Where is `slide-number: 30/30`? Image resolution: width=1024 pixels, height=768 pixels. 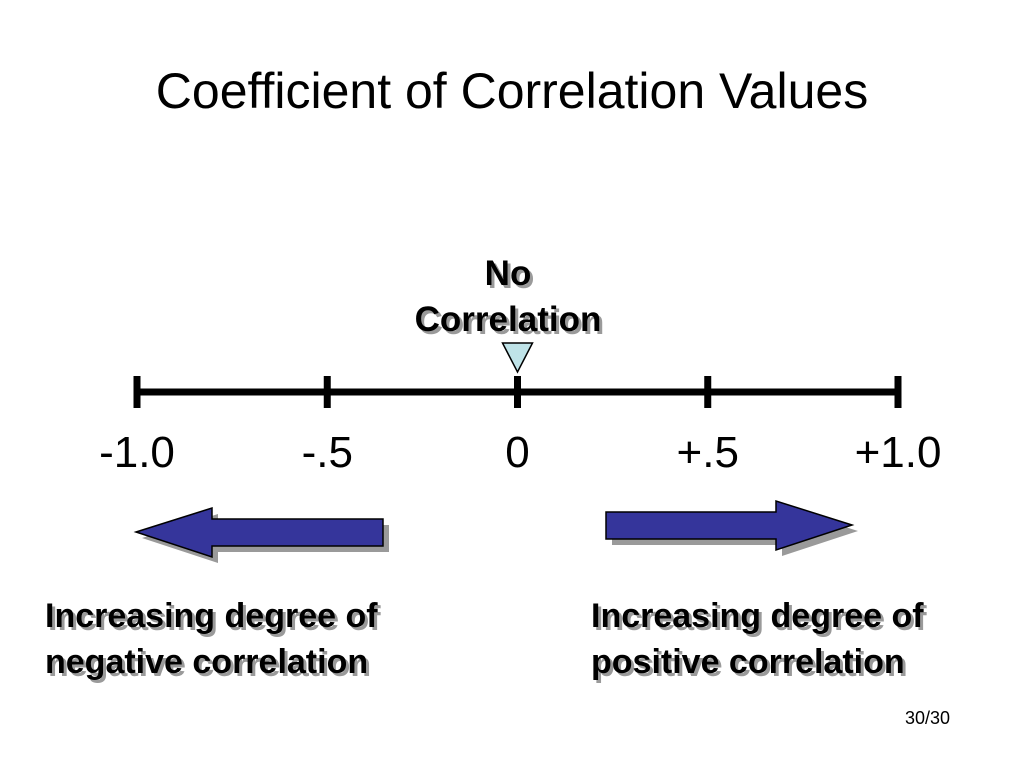
slide-number: 30/30 is located at coordinates (928, 718).